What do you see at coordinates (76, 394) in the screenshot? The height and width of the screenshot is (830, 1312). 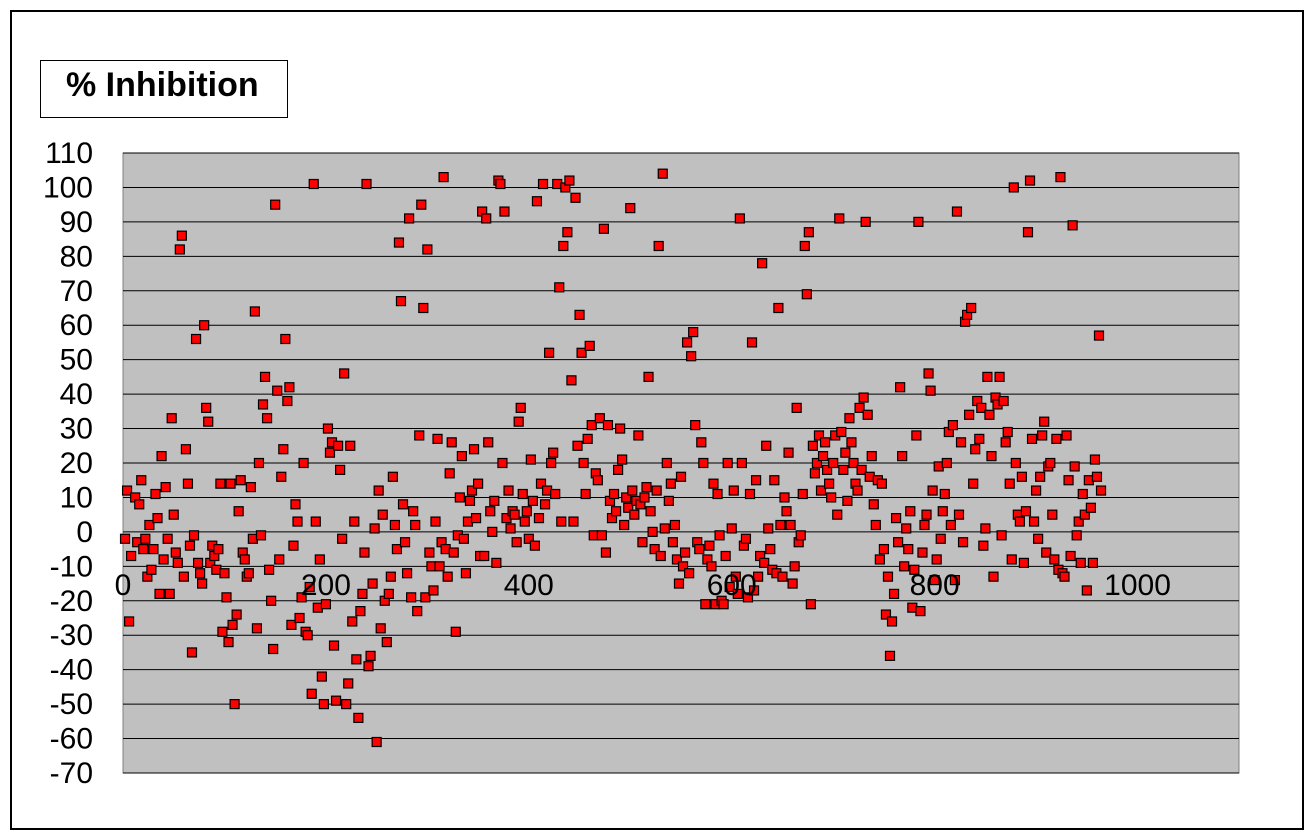 I see `y-tick-label: 40` at bounding box center [76, 394].